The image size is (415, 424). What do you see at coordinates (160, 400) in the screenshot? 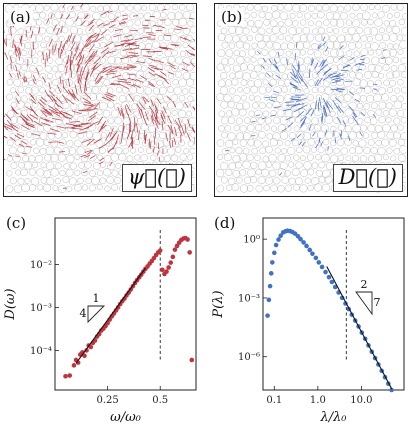
I see `x-tick-label: 0.5` at bounding box center [160, 400].